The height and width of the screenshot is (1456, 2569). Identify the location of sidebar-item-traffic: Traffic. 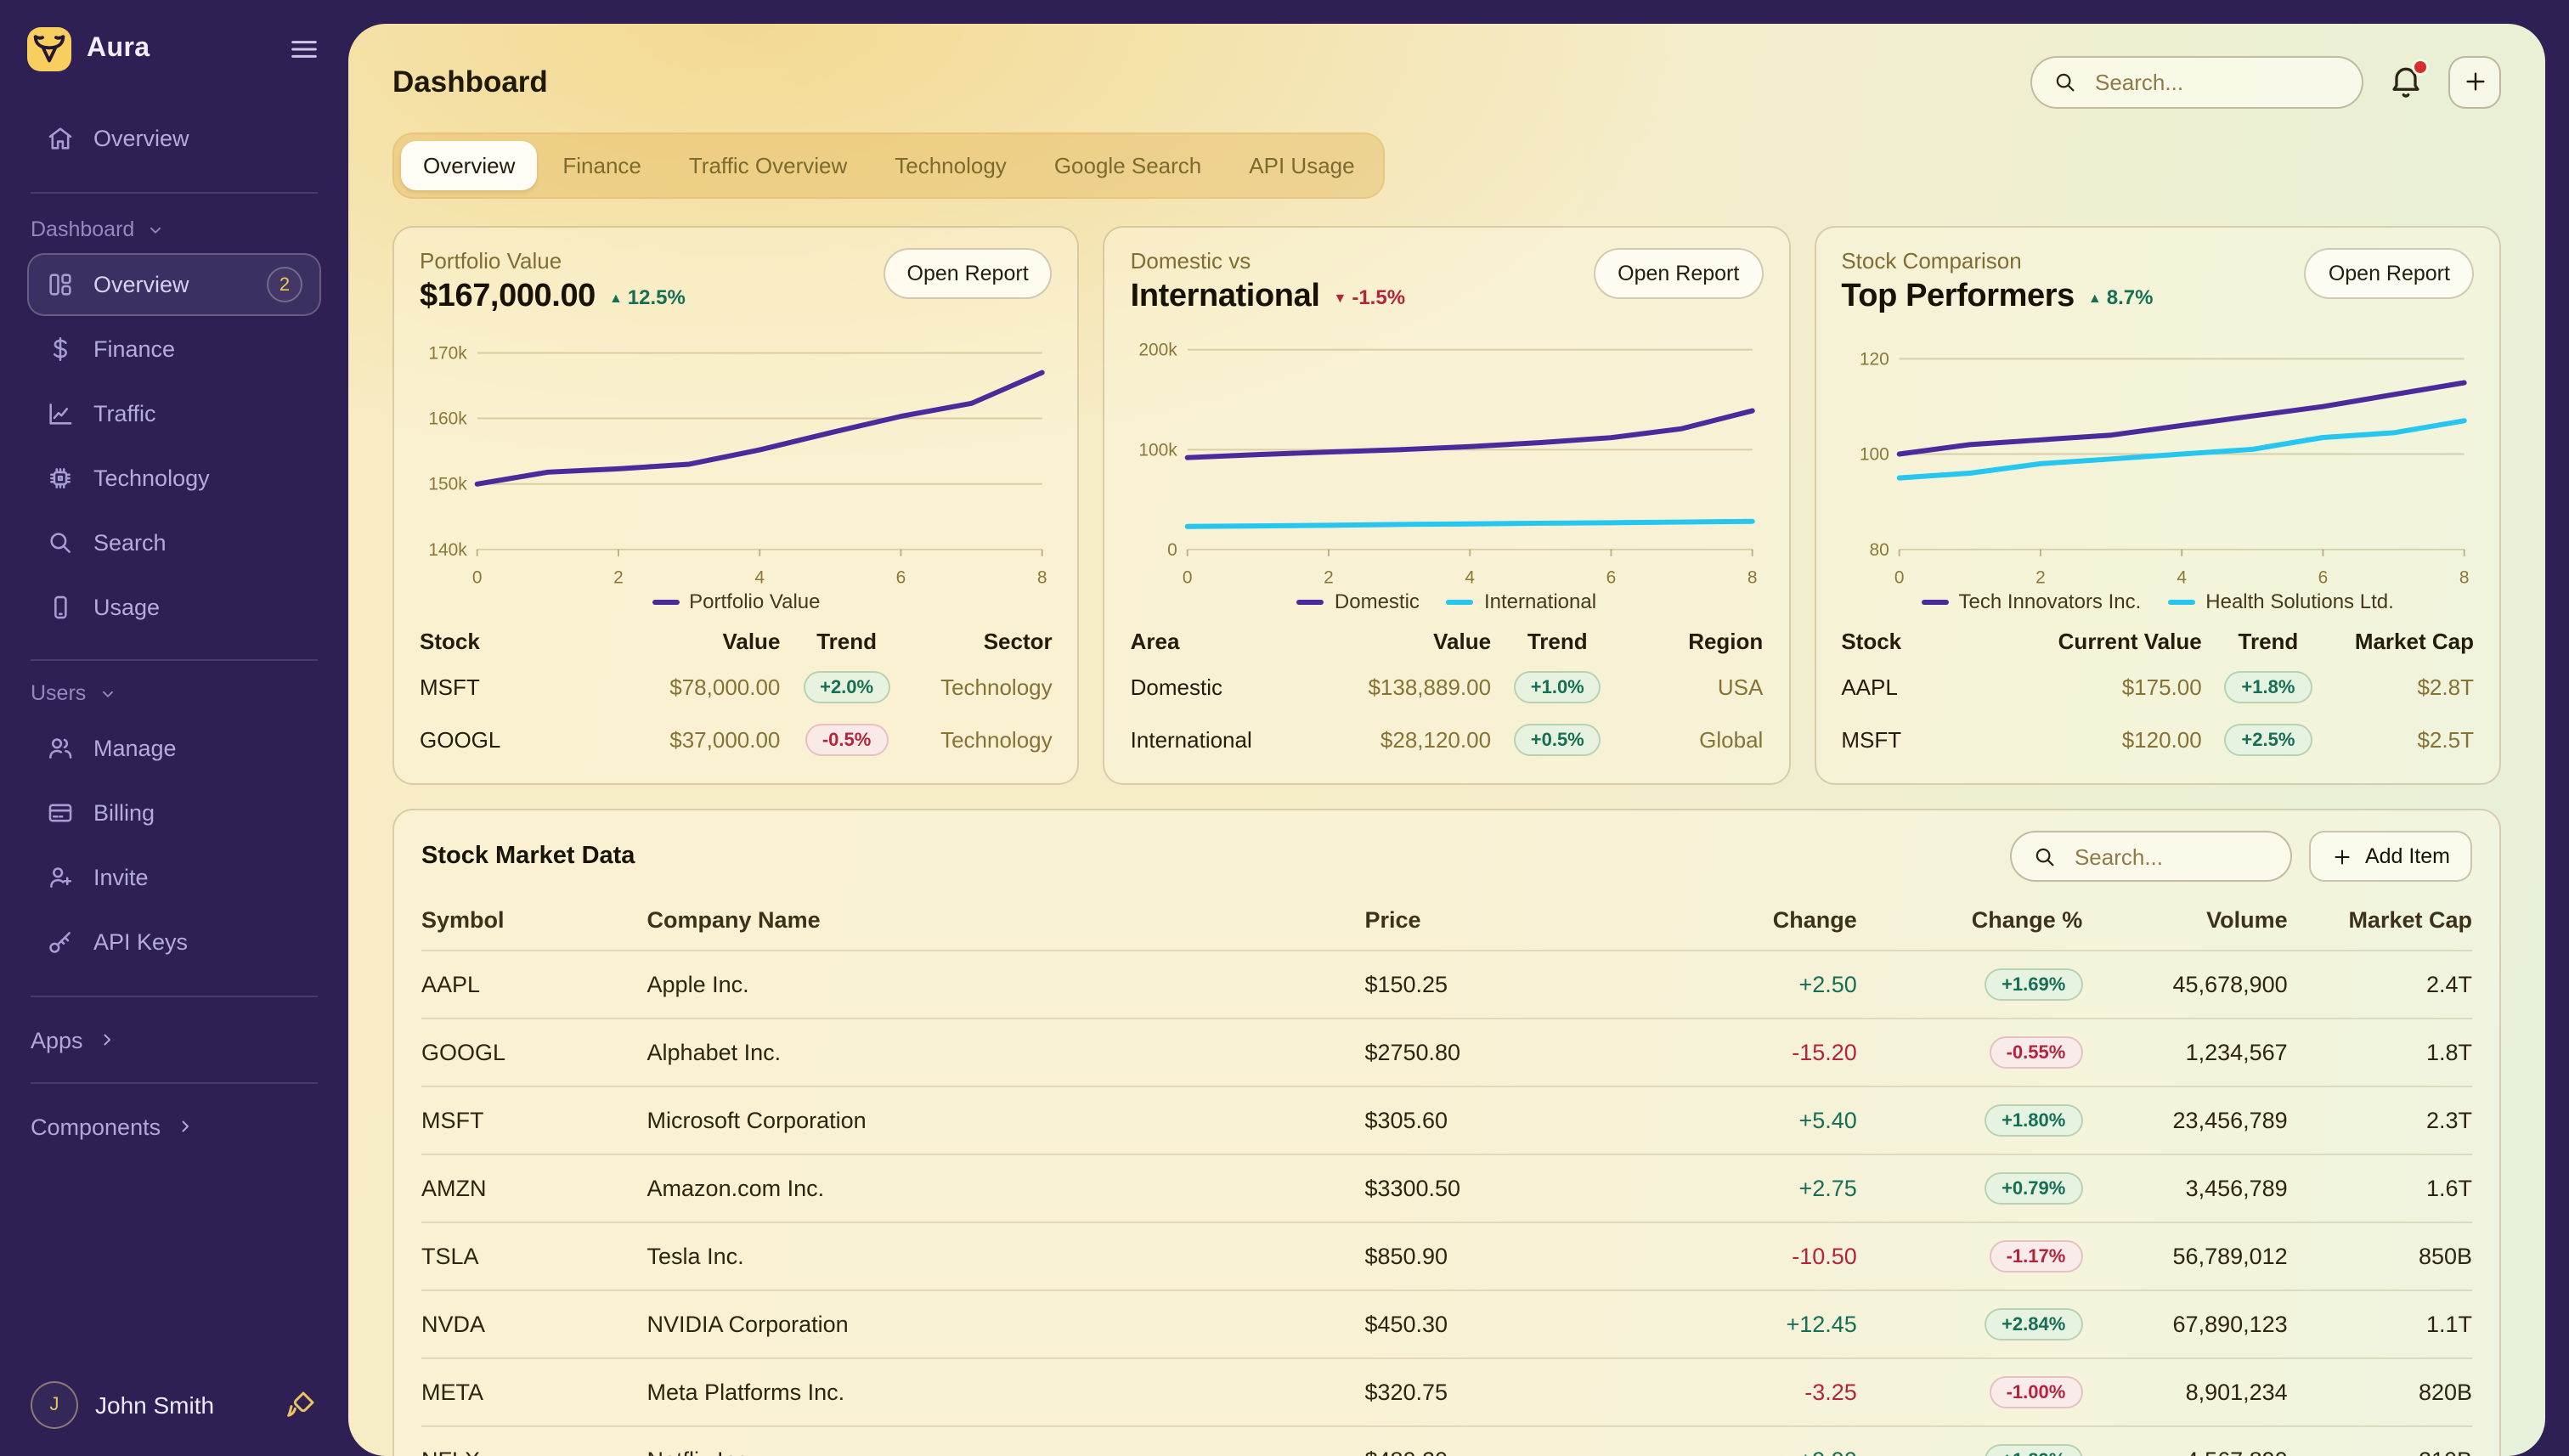
(174, 414).